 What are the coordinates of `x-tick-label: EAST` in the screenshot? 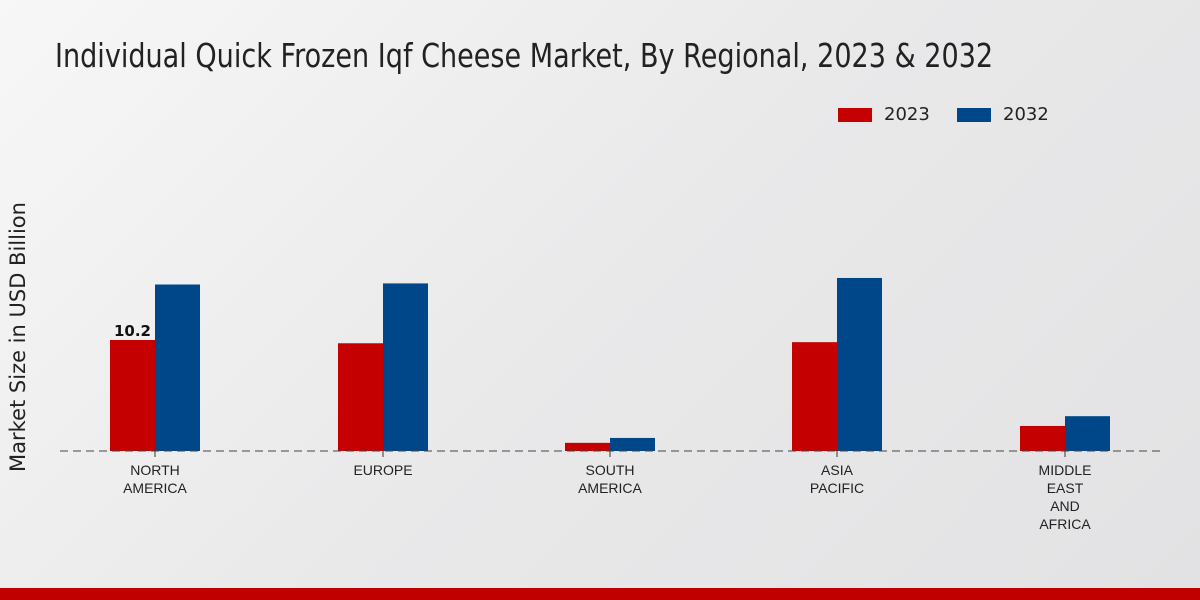 It's located at (1065, 488).